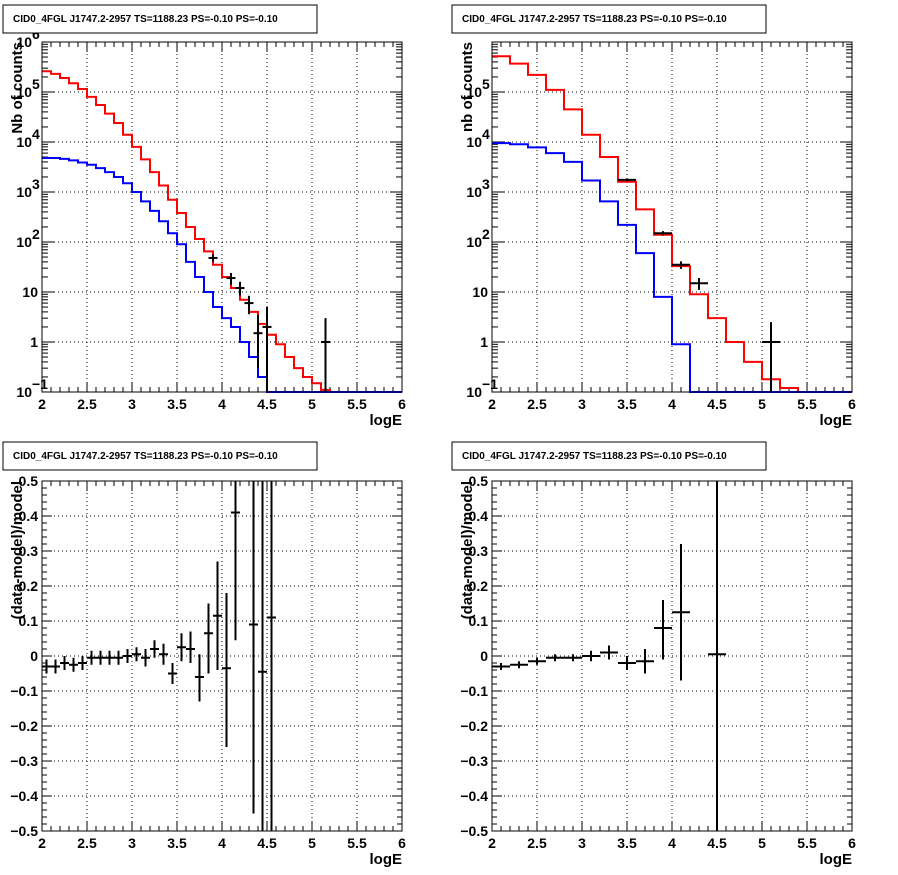  Describe the element at coordinates (24, 761) in the screenshot. I see `y-tick-label: −0.3` at that location.